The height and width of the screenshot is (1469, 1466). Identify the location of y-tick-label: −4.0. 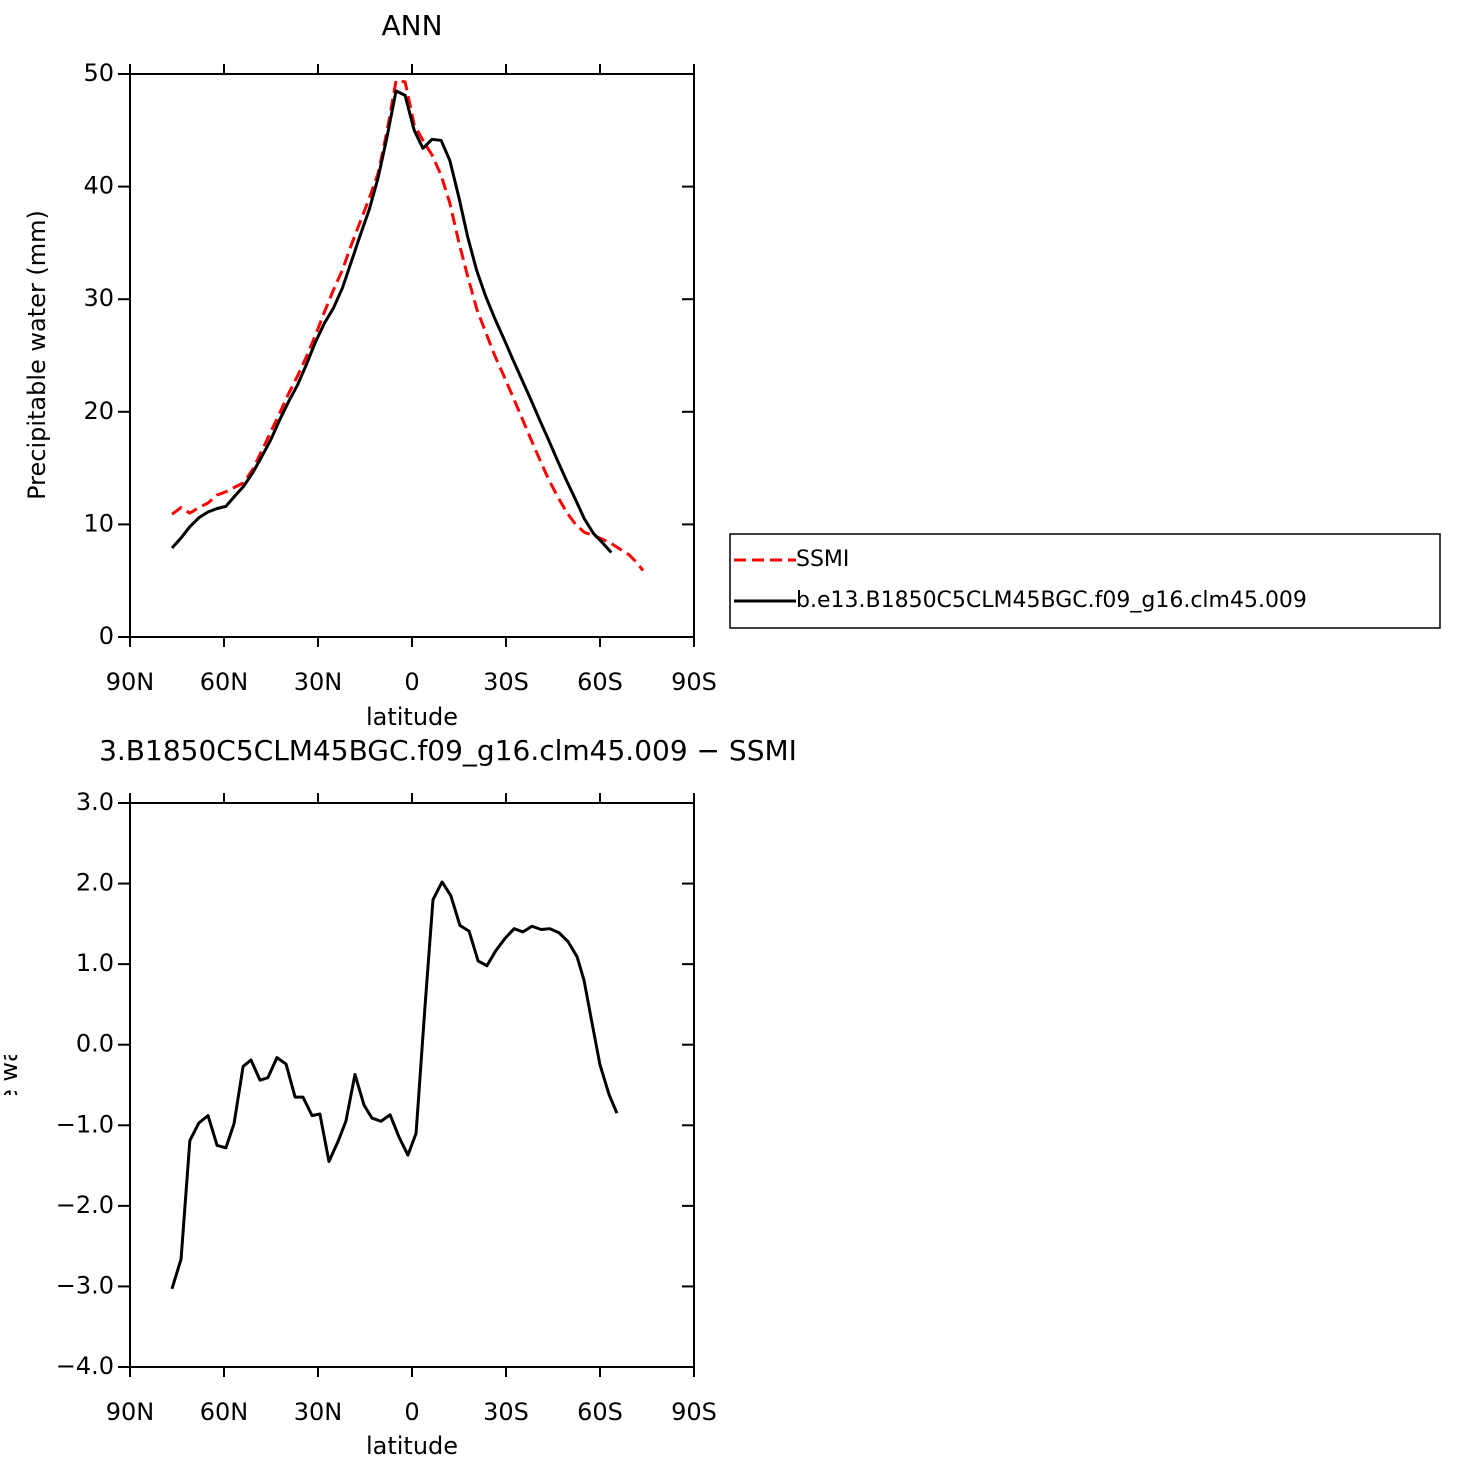
(85, 1366).